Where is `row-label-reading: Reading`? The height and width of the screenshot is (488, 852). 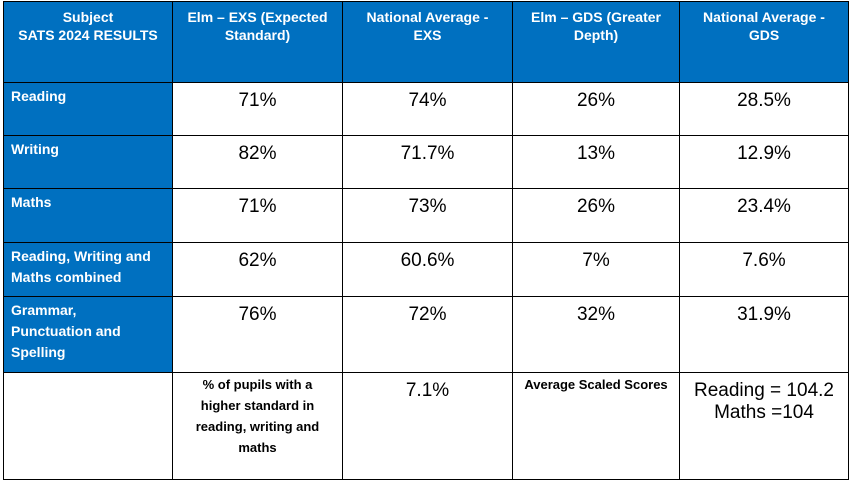
row-label-reading: Reading is located at coordinates (88, 109).